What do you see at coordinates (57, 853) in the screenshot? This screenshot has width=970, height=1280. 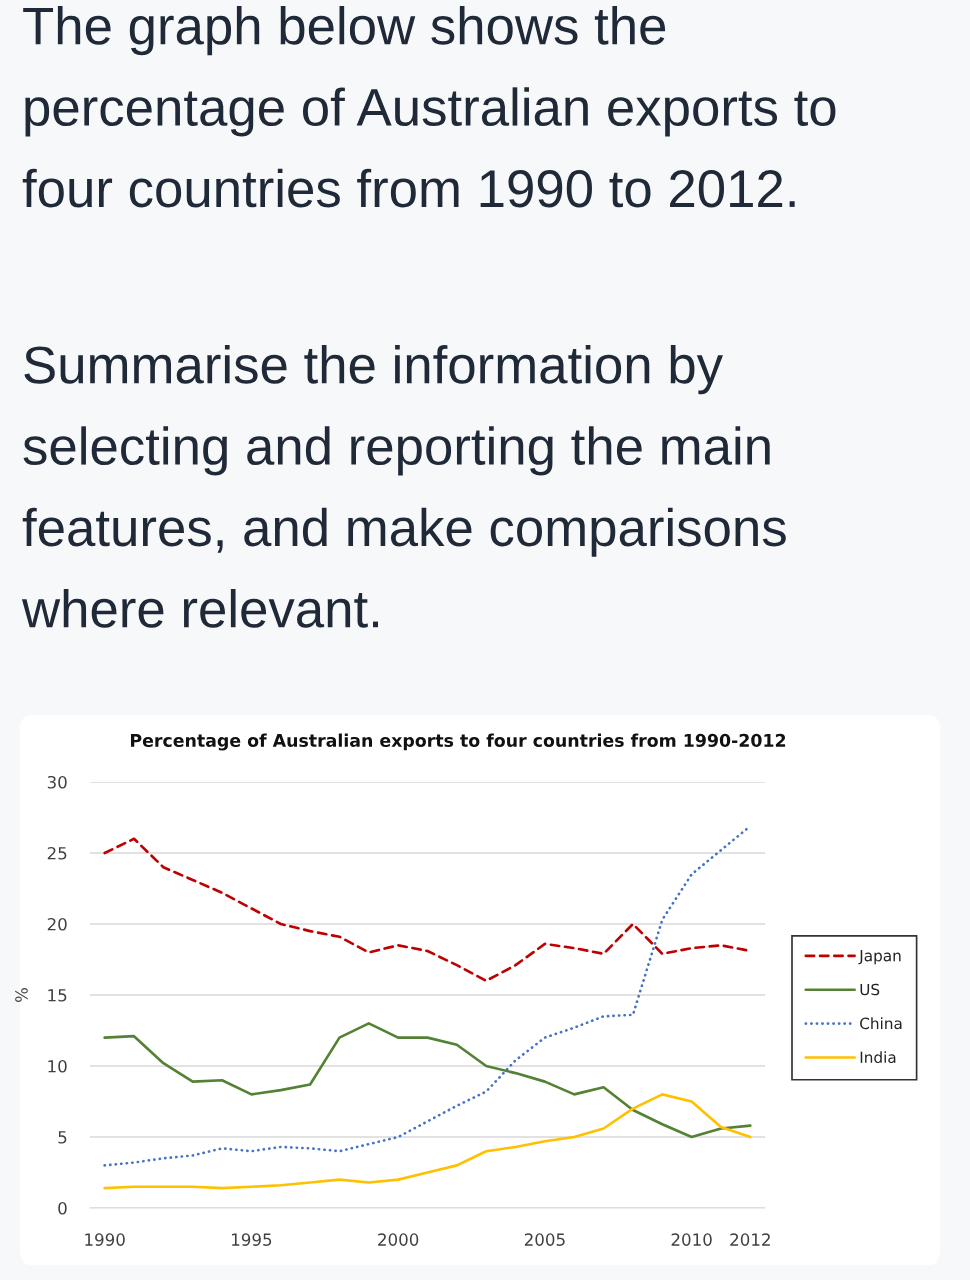 I see `y-tick-label: 25` at bounding box center [57, 853].